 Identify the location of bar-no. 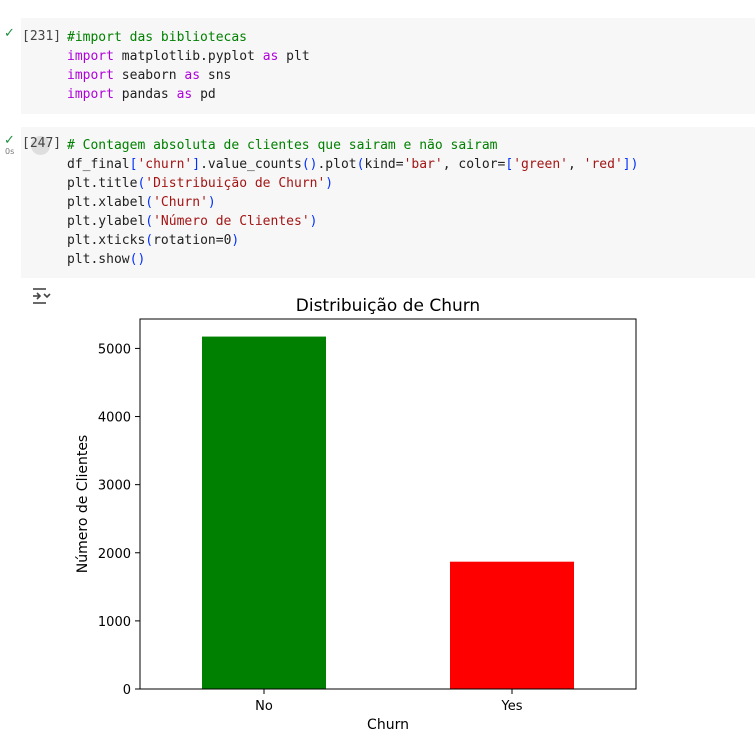
(264, 512).